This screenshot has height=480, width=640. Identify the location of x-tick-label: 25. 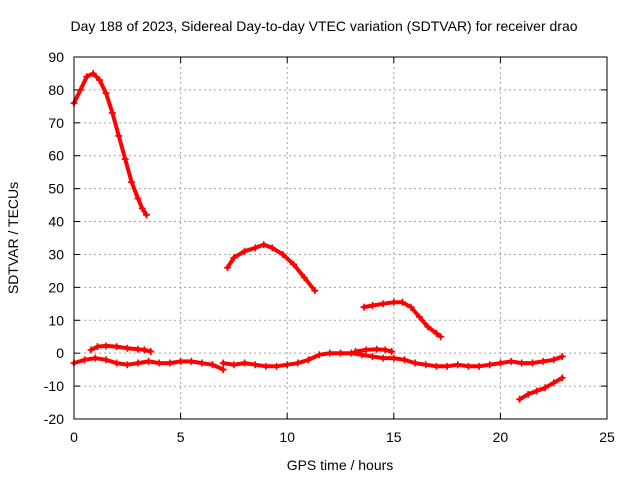
(607, 437).